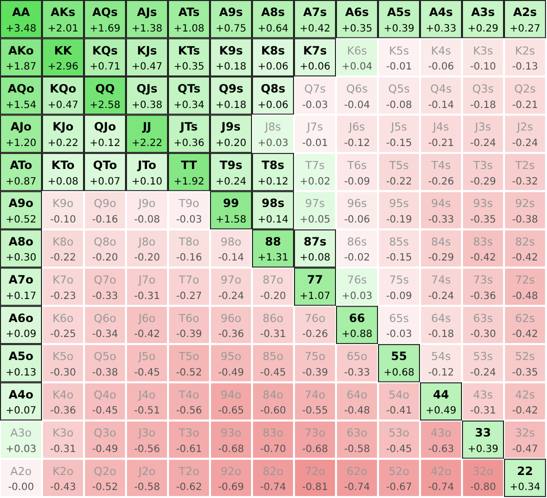  Describe the element at coordinates (105, 89) in the screenshot. I see `annotation: QQ` at that location.